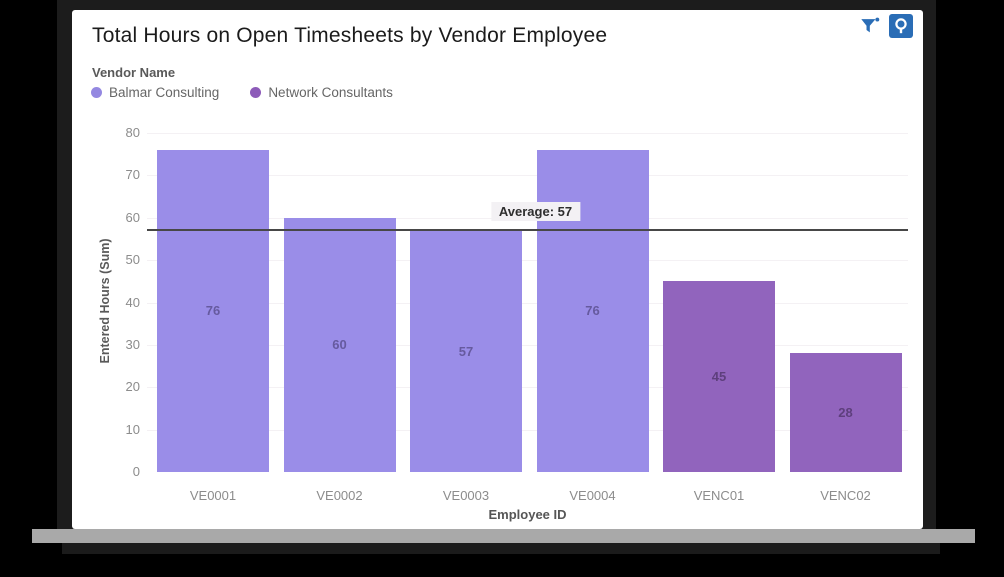 This screenshot has height=577, width=1004. What do you see at coordinates (535, 212) in the screenshot?
I see `average-line-label: Average: 57` at bounding box center [535, 212].